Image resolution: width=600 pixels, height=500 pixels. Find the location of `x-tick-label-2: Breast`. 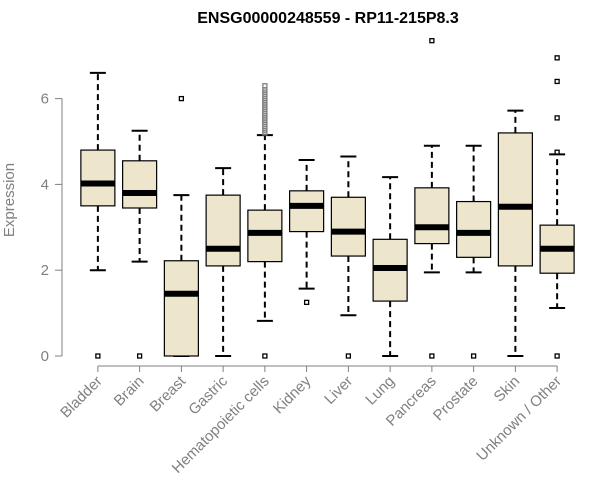

x-tick-label-2: Breast is located at coordinates (168, 393).